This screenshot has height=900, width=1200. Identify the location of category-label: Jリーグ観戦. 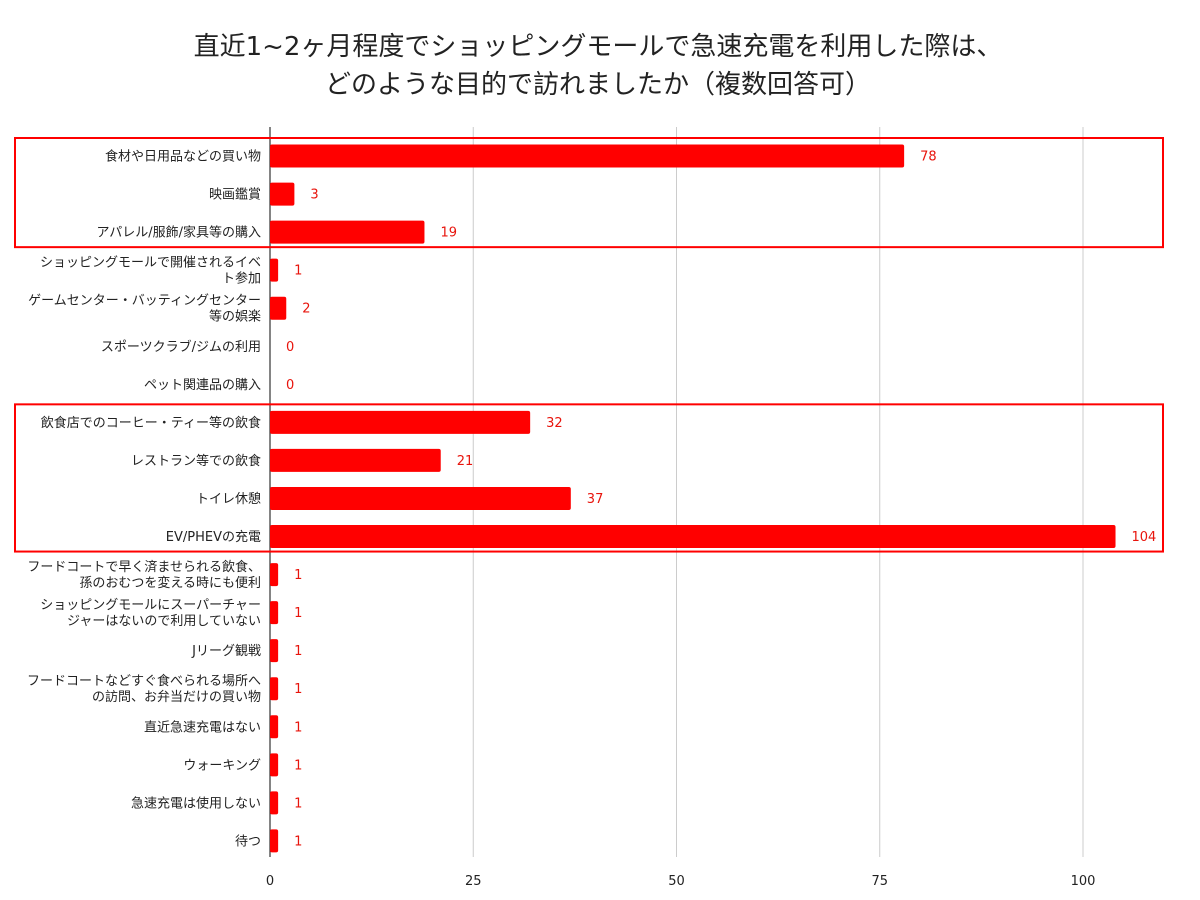
(226, 651).